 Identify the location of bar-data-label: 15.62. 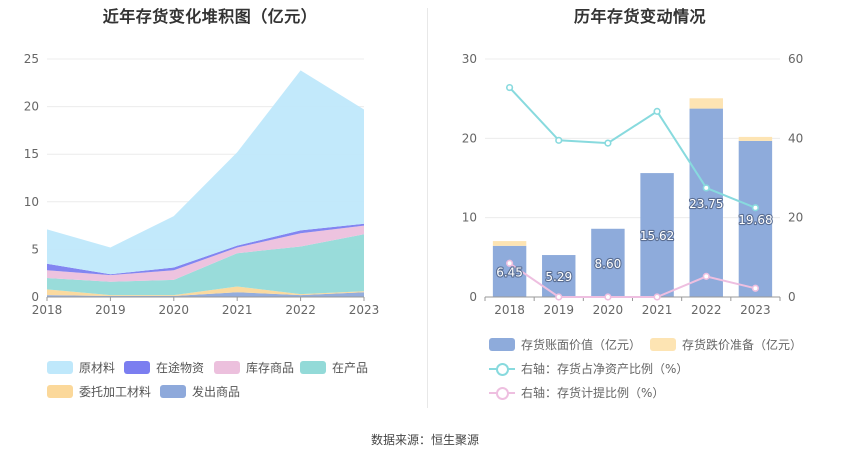
(657, 236).